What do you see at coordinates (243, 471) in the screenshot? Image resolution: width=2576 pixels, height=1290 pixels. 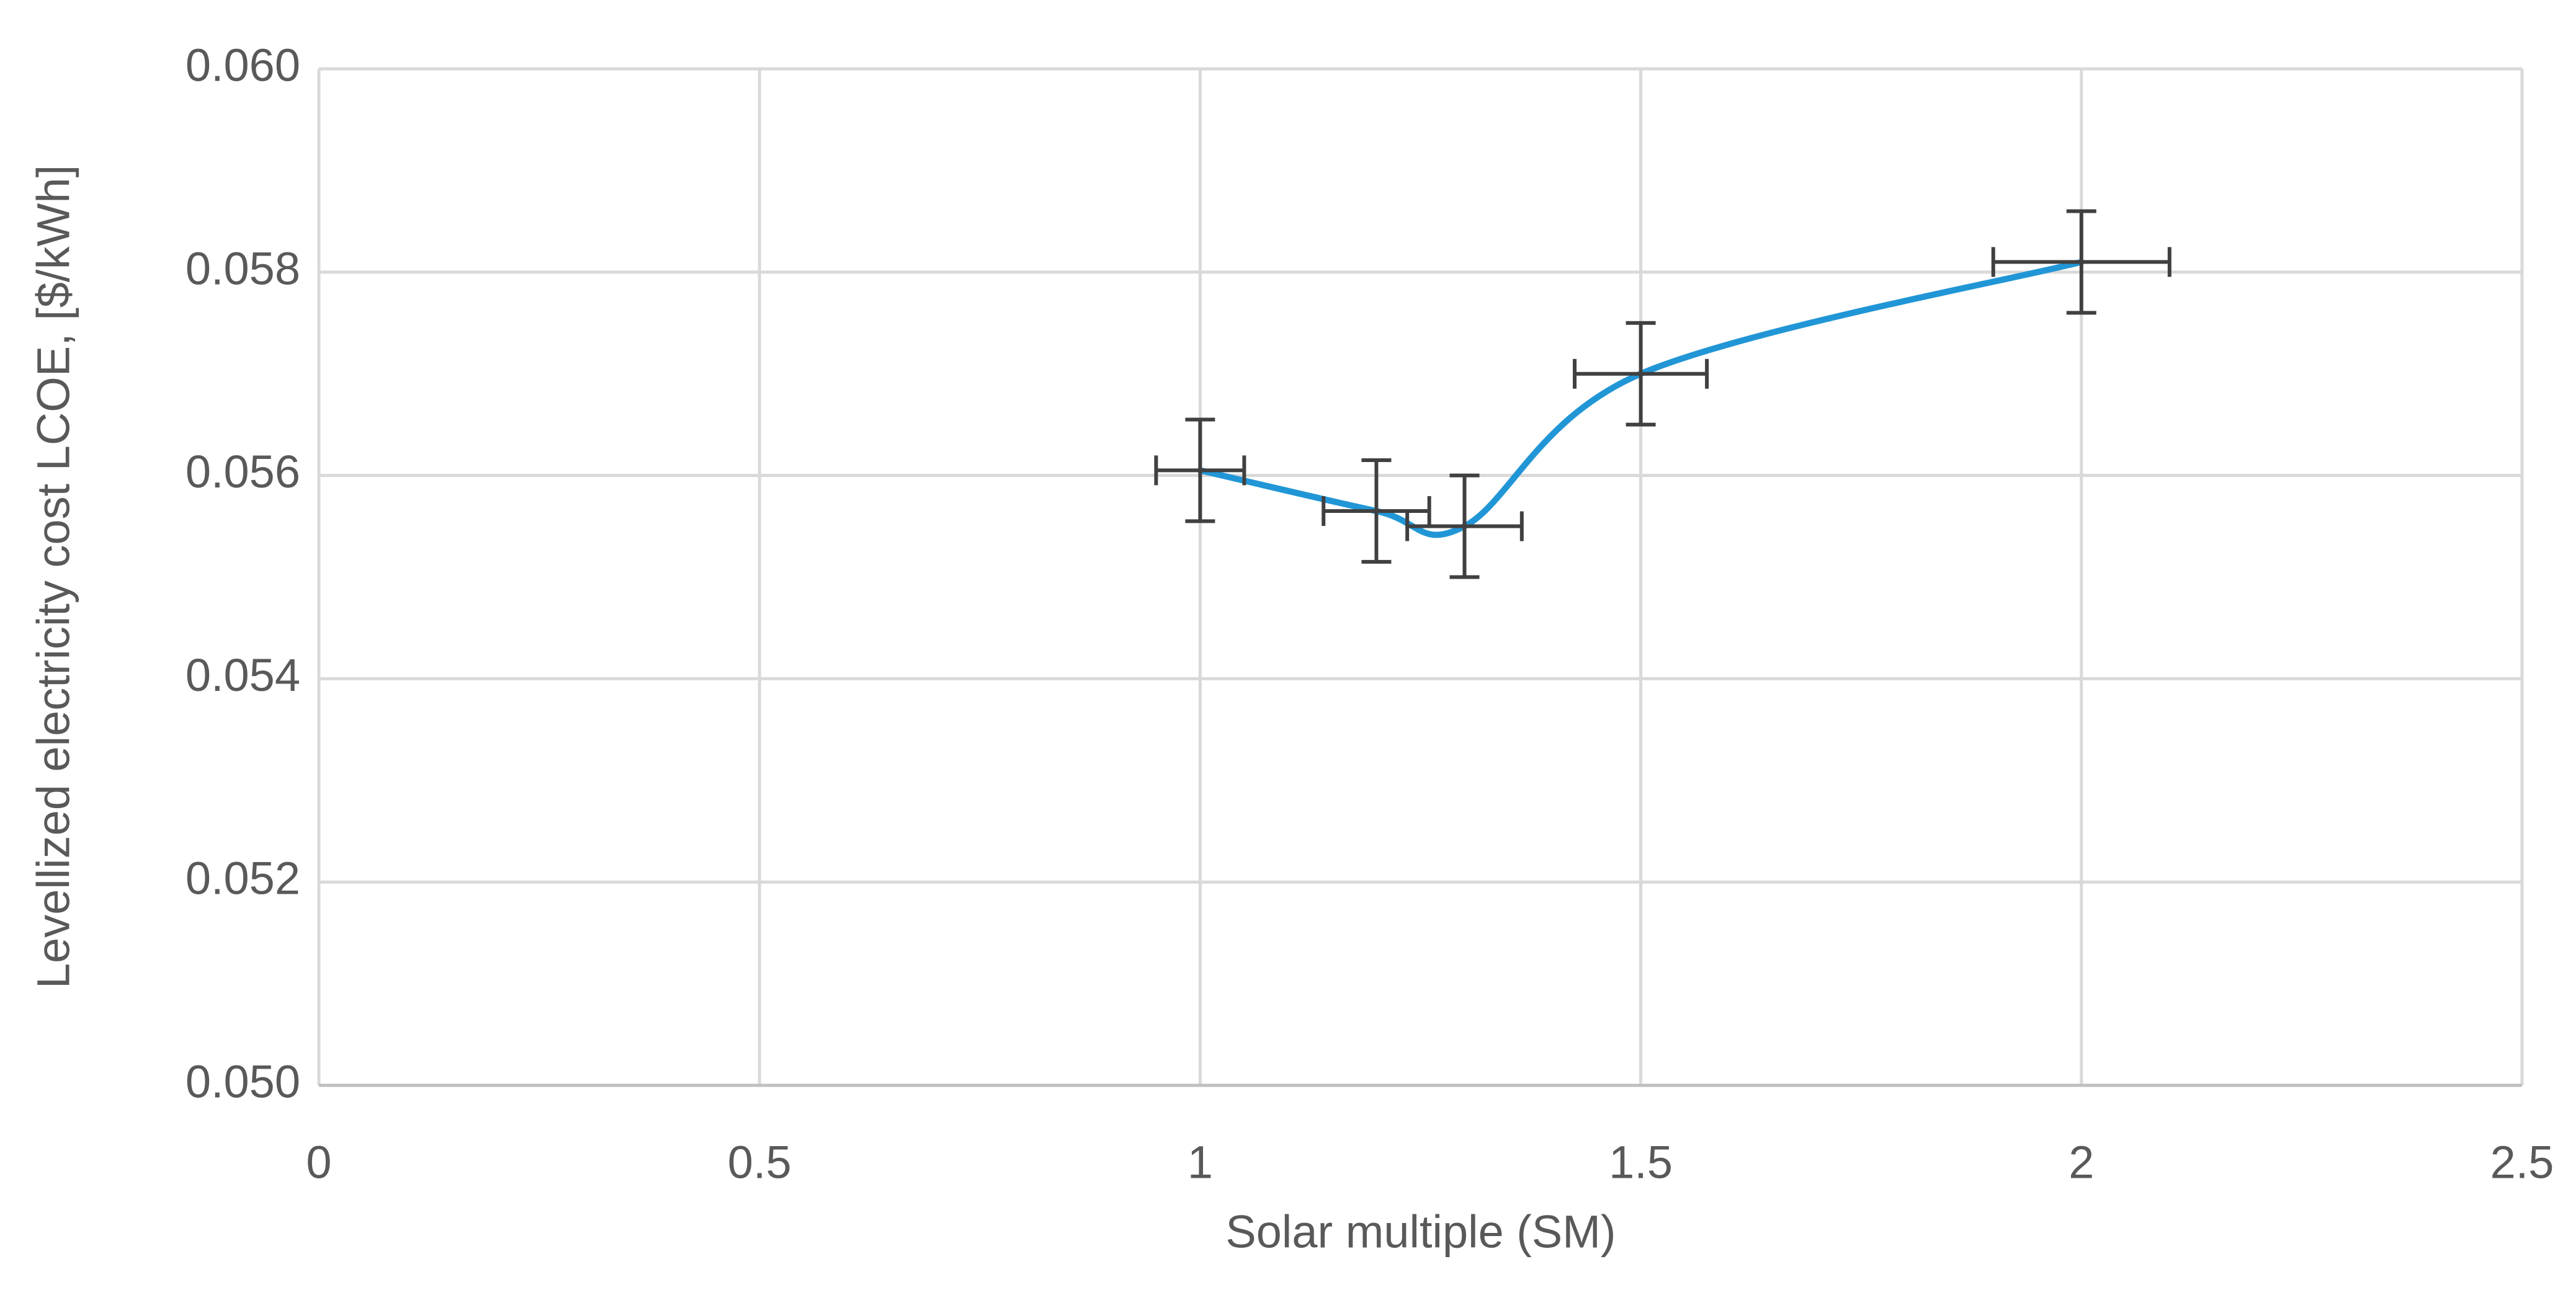 I see `y-tick-label: 0.056` at bounding box center [243, 471].